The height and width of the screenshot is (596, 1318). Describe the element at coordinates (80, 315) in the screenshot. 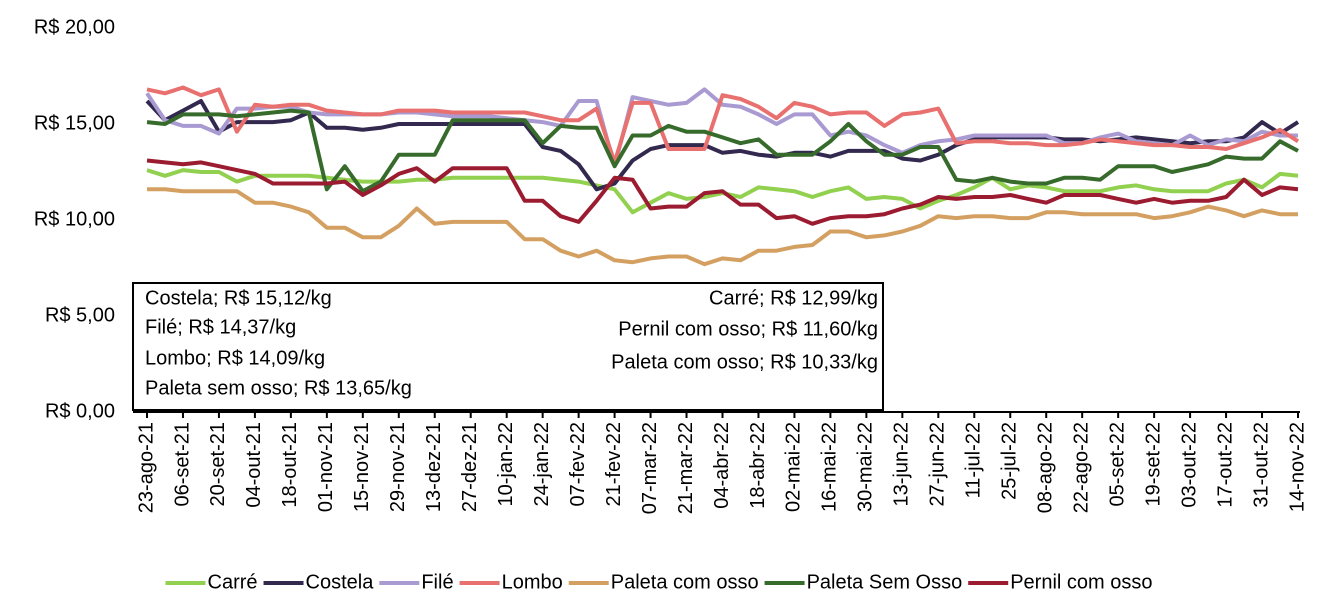

I see `y-tick-label: R$ 5,00` at that location.